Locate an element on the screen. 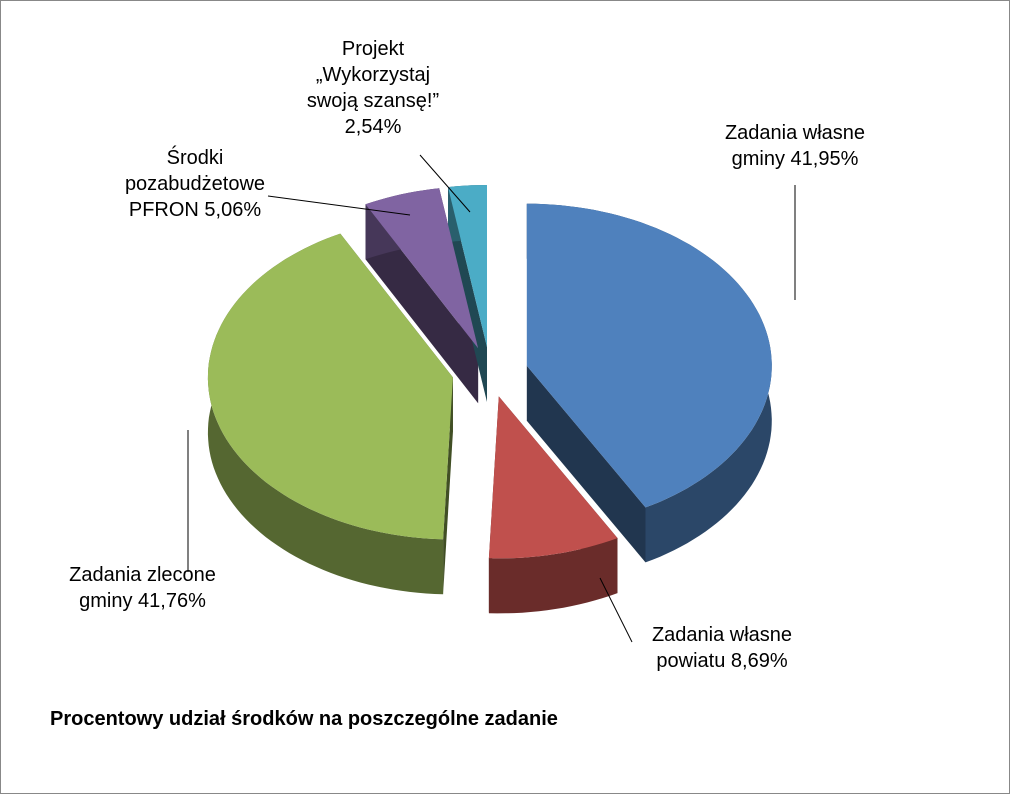  data-label: Zadania zlecone gminy 41,76% is located at coordinates (142, 588).